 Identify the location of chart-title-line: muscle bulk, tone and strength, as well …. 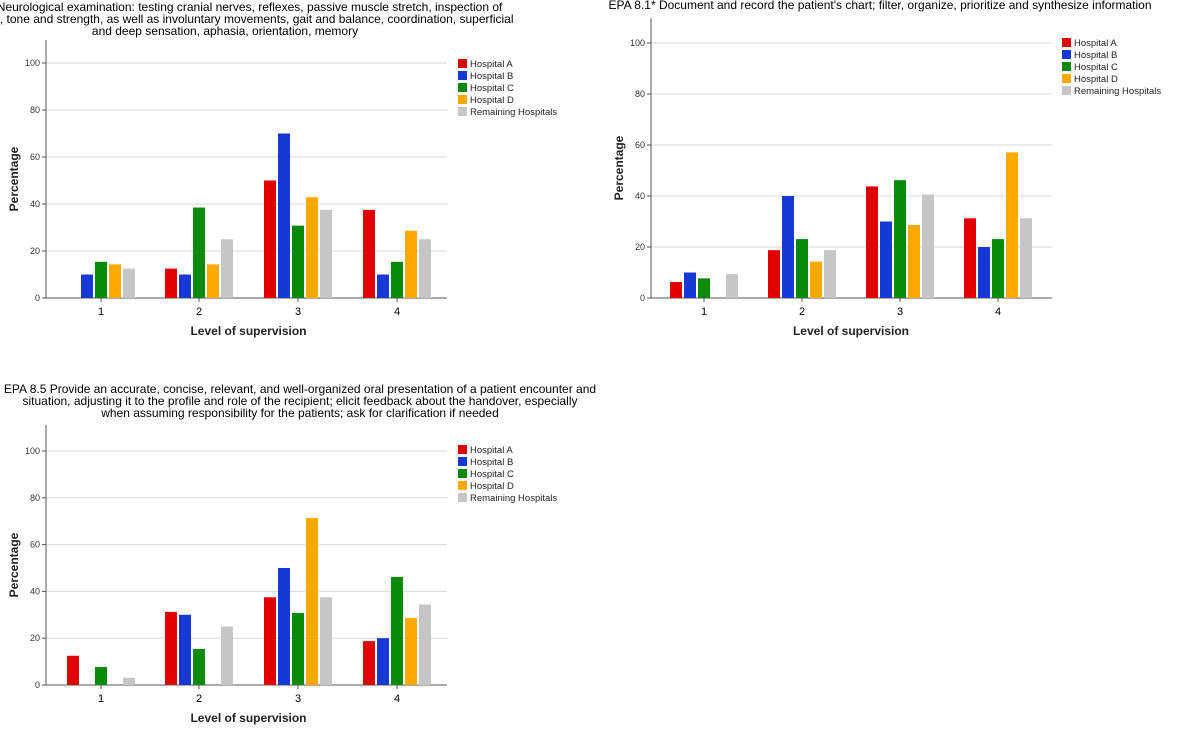
(256, 19).